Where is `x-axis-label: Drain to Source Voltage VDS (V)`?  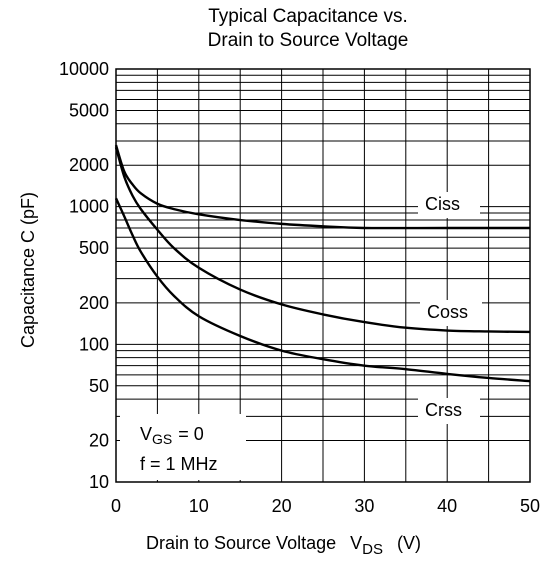 x-axis-label: Drain to Source Voltage VDS (V) is located at coordinates (283, 545).